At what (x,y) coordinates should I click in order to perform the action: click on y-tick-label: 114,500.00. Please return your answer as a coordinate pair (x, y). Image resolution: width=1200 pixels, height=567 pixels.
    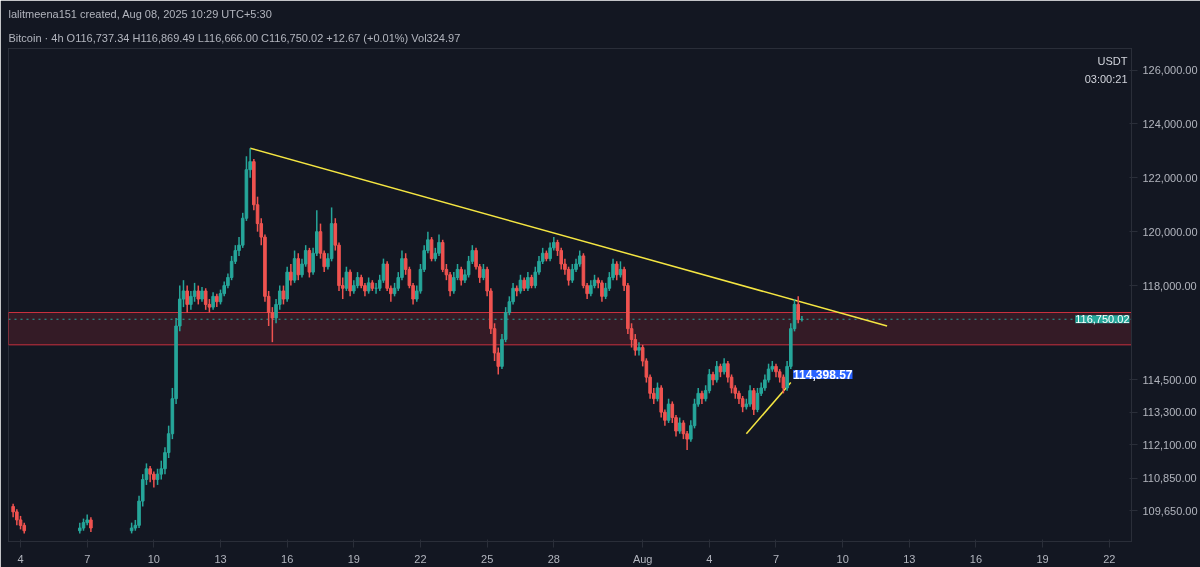
    Looking at the image, I should click on (1169, 379).